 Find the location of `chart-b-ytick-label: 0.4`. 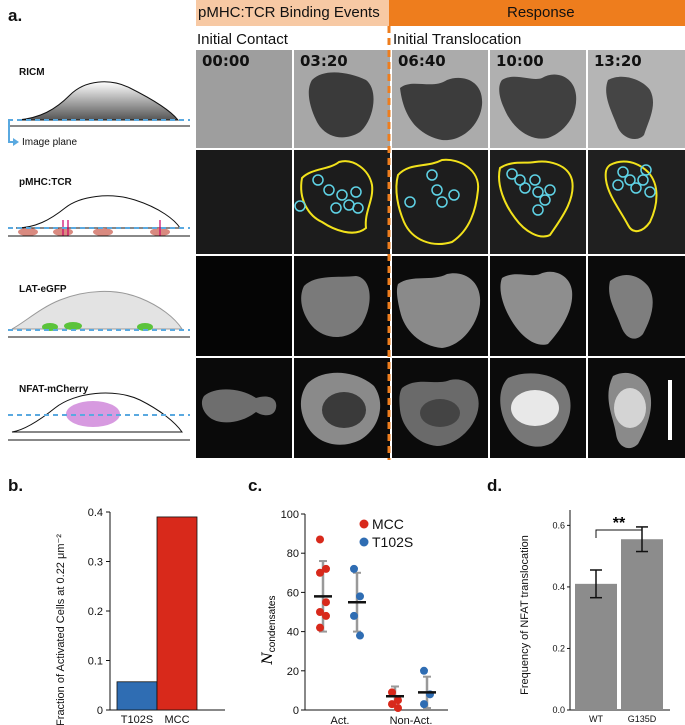

chart-b-ytick-label: 0.4 is located at coordinates (95, 513).